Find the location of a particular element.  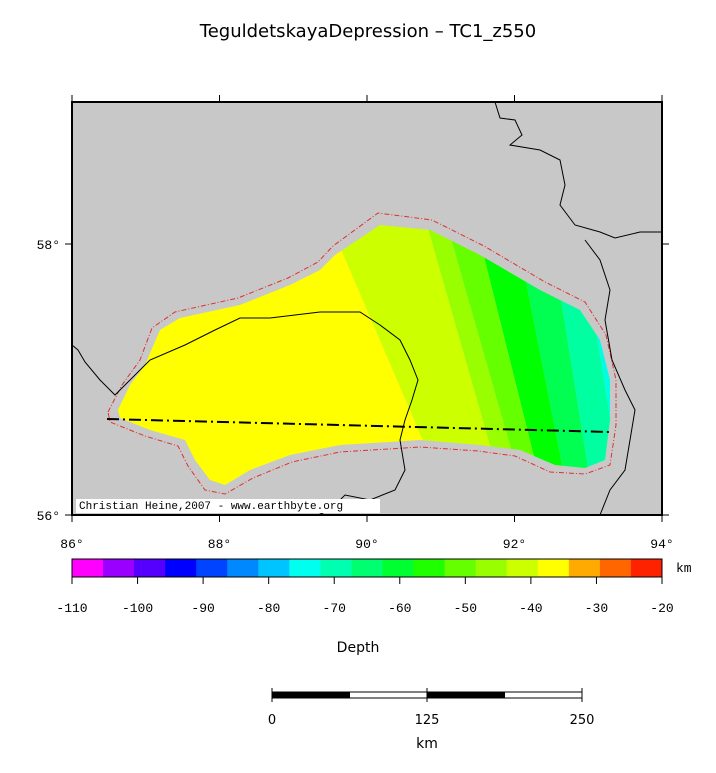

colorbar-tick-label: -100 is located at coordinates (137, 608).